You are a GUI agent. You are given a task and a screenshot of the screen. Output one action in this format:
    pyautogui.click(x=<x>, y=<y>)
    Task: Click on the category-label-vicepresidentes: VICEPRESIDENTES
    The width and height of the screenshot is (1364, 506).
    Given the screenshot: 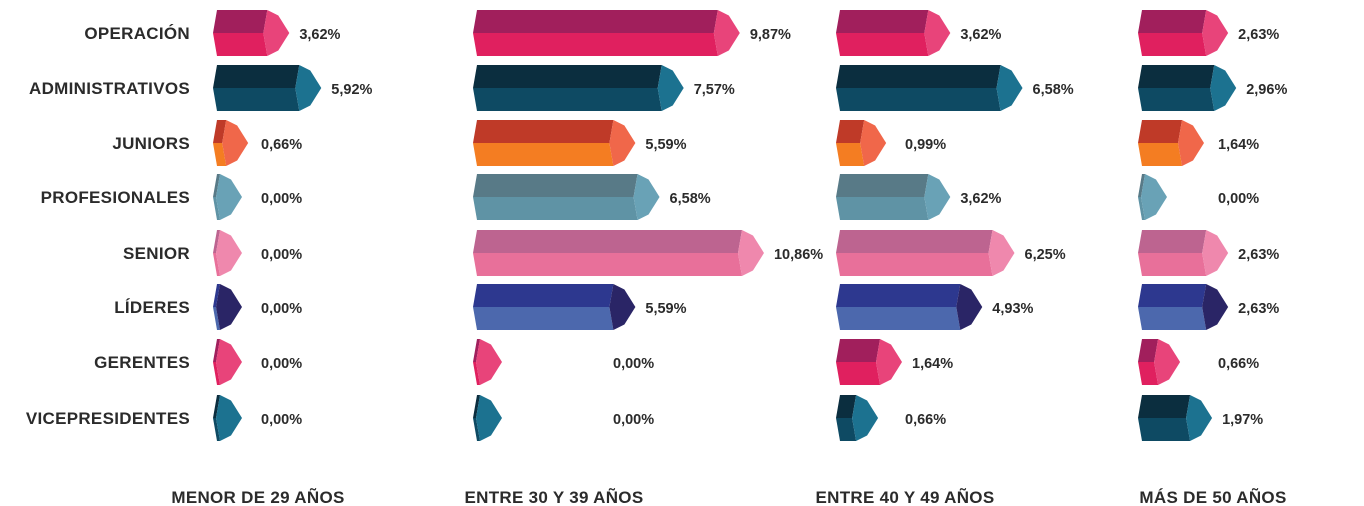 What is the action you would take?
    pyautogui.click(x=108, y=418)
    